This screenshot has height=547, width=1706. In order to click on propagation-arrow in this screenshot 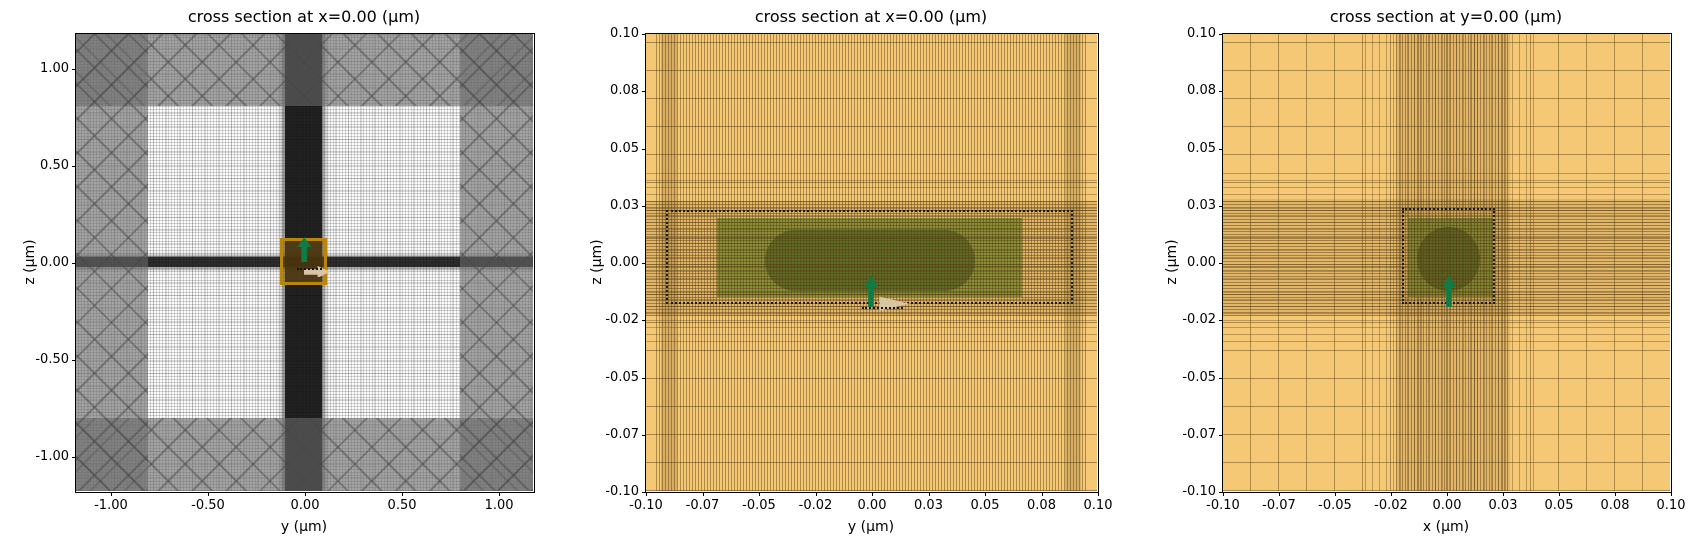, I will do `click(317, 270)`.